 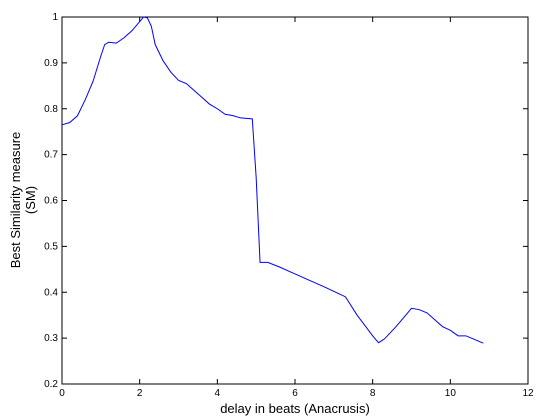 I want to click on y-tick-label: 0.6, so click(x=51, y=201).